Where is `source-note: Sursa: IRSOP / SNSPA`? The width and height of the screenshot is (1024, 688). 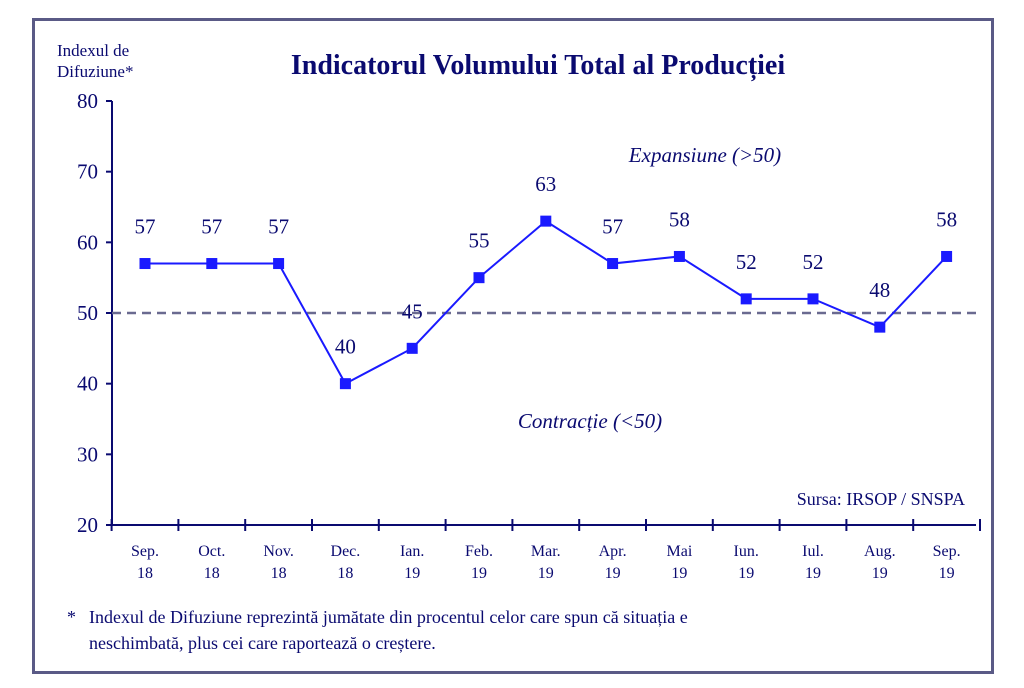
source-note: Sursa: IRSOP / SNSPA is located at coordinates (881, 499).